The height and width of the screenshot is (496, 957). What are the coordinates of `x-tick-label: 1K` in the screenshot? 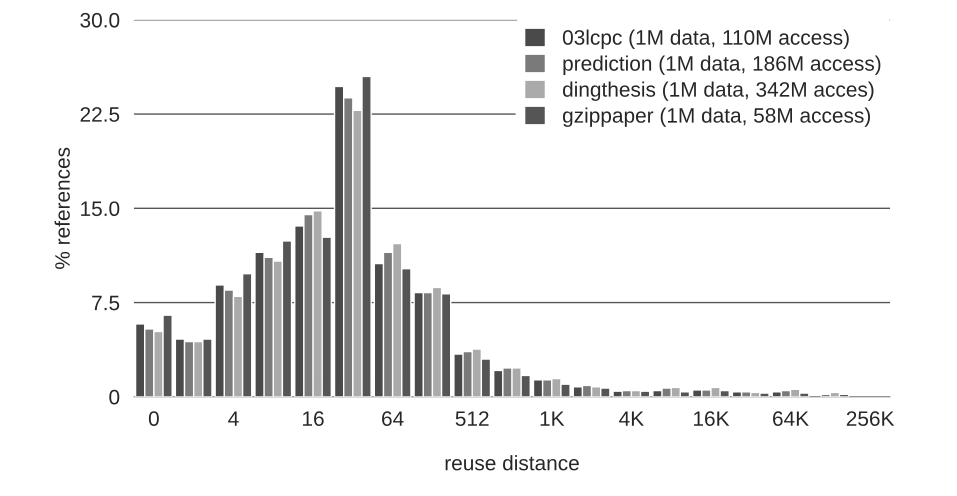 It's located at (552, 418).